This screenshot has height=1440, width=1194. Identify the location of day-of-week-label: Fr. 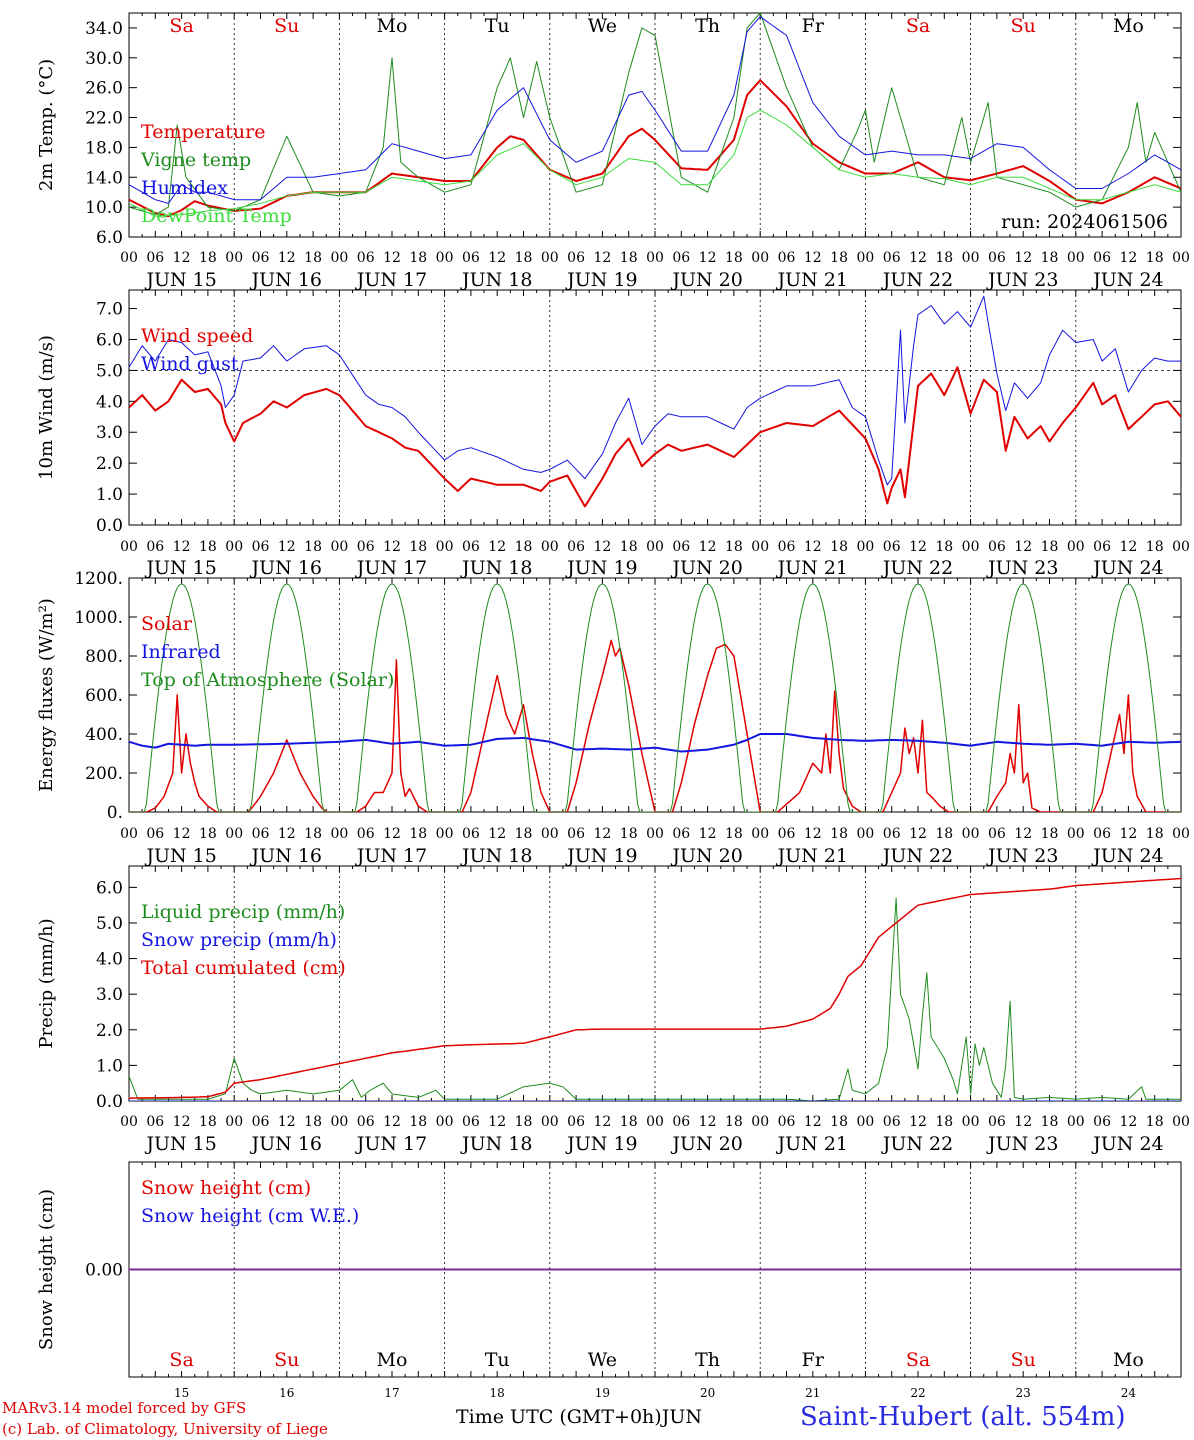
(813, 26).